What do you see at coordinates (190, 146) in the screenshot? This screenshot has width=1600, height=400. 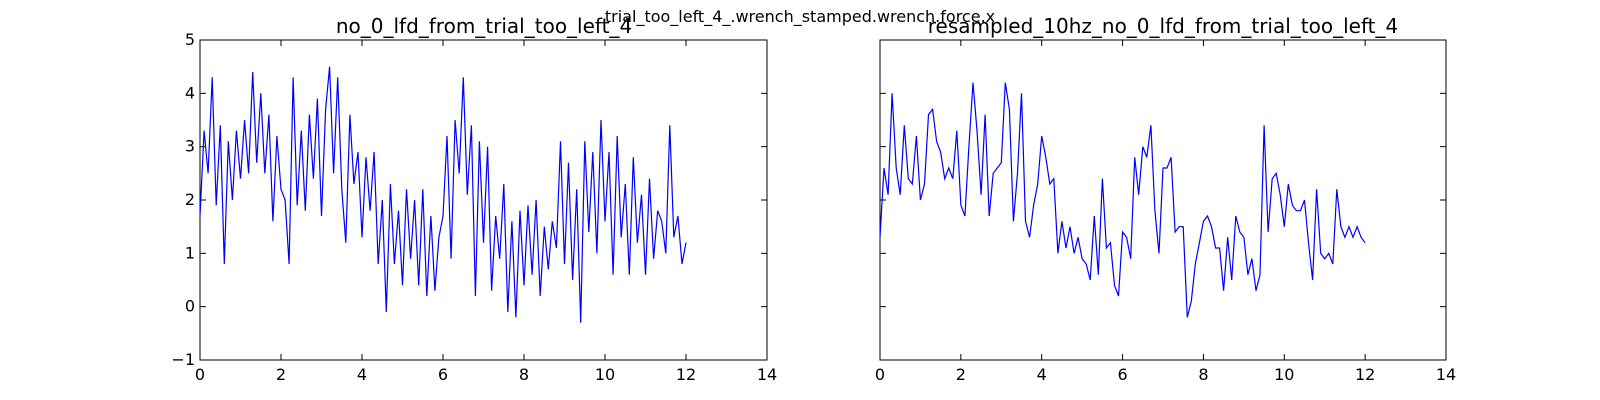 I see `y-tick-label: 3` at bounding box center [190, 146].